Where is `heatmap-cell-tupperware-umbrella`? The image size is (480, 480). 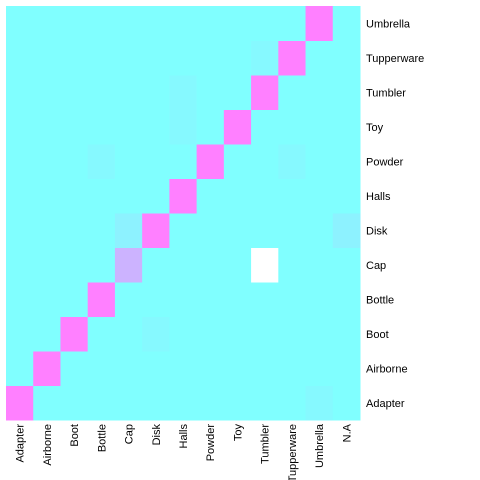
heatmap-cell-tupperware-umbrella is located at coordinates (319, 58).